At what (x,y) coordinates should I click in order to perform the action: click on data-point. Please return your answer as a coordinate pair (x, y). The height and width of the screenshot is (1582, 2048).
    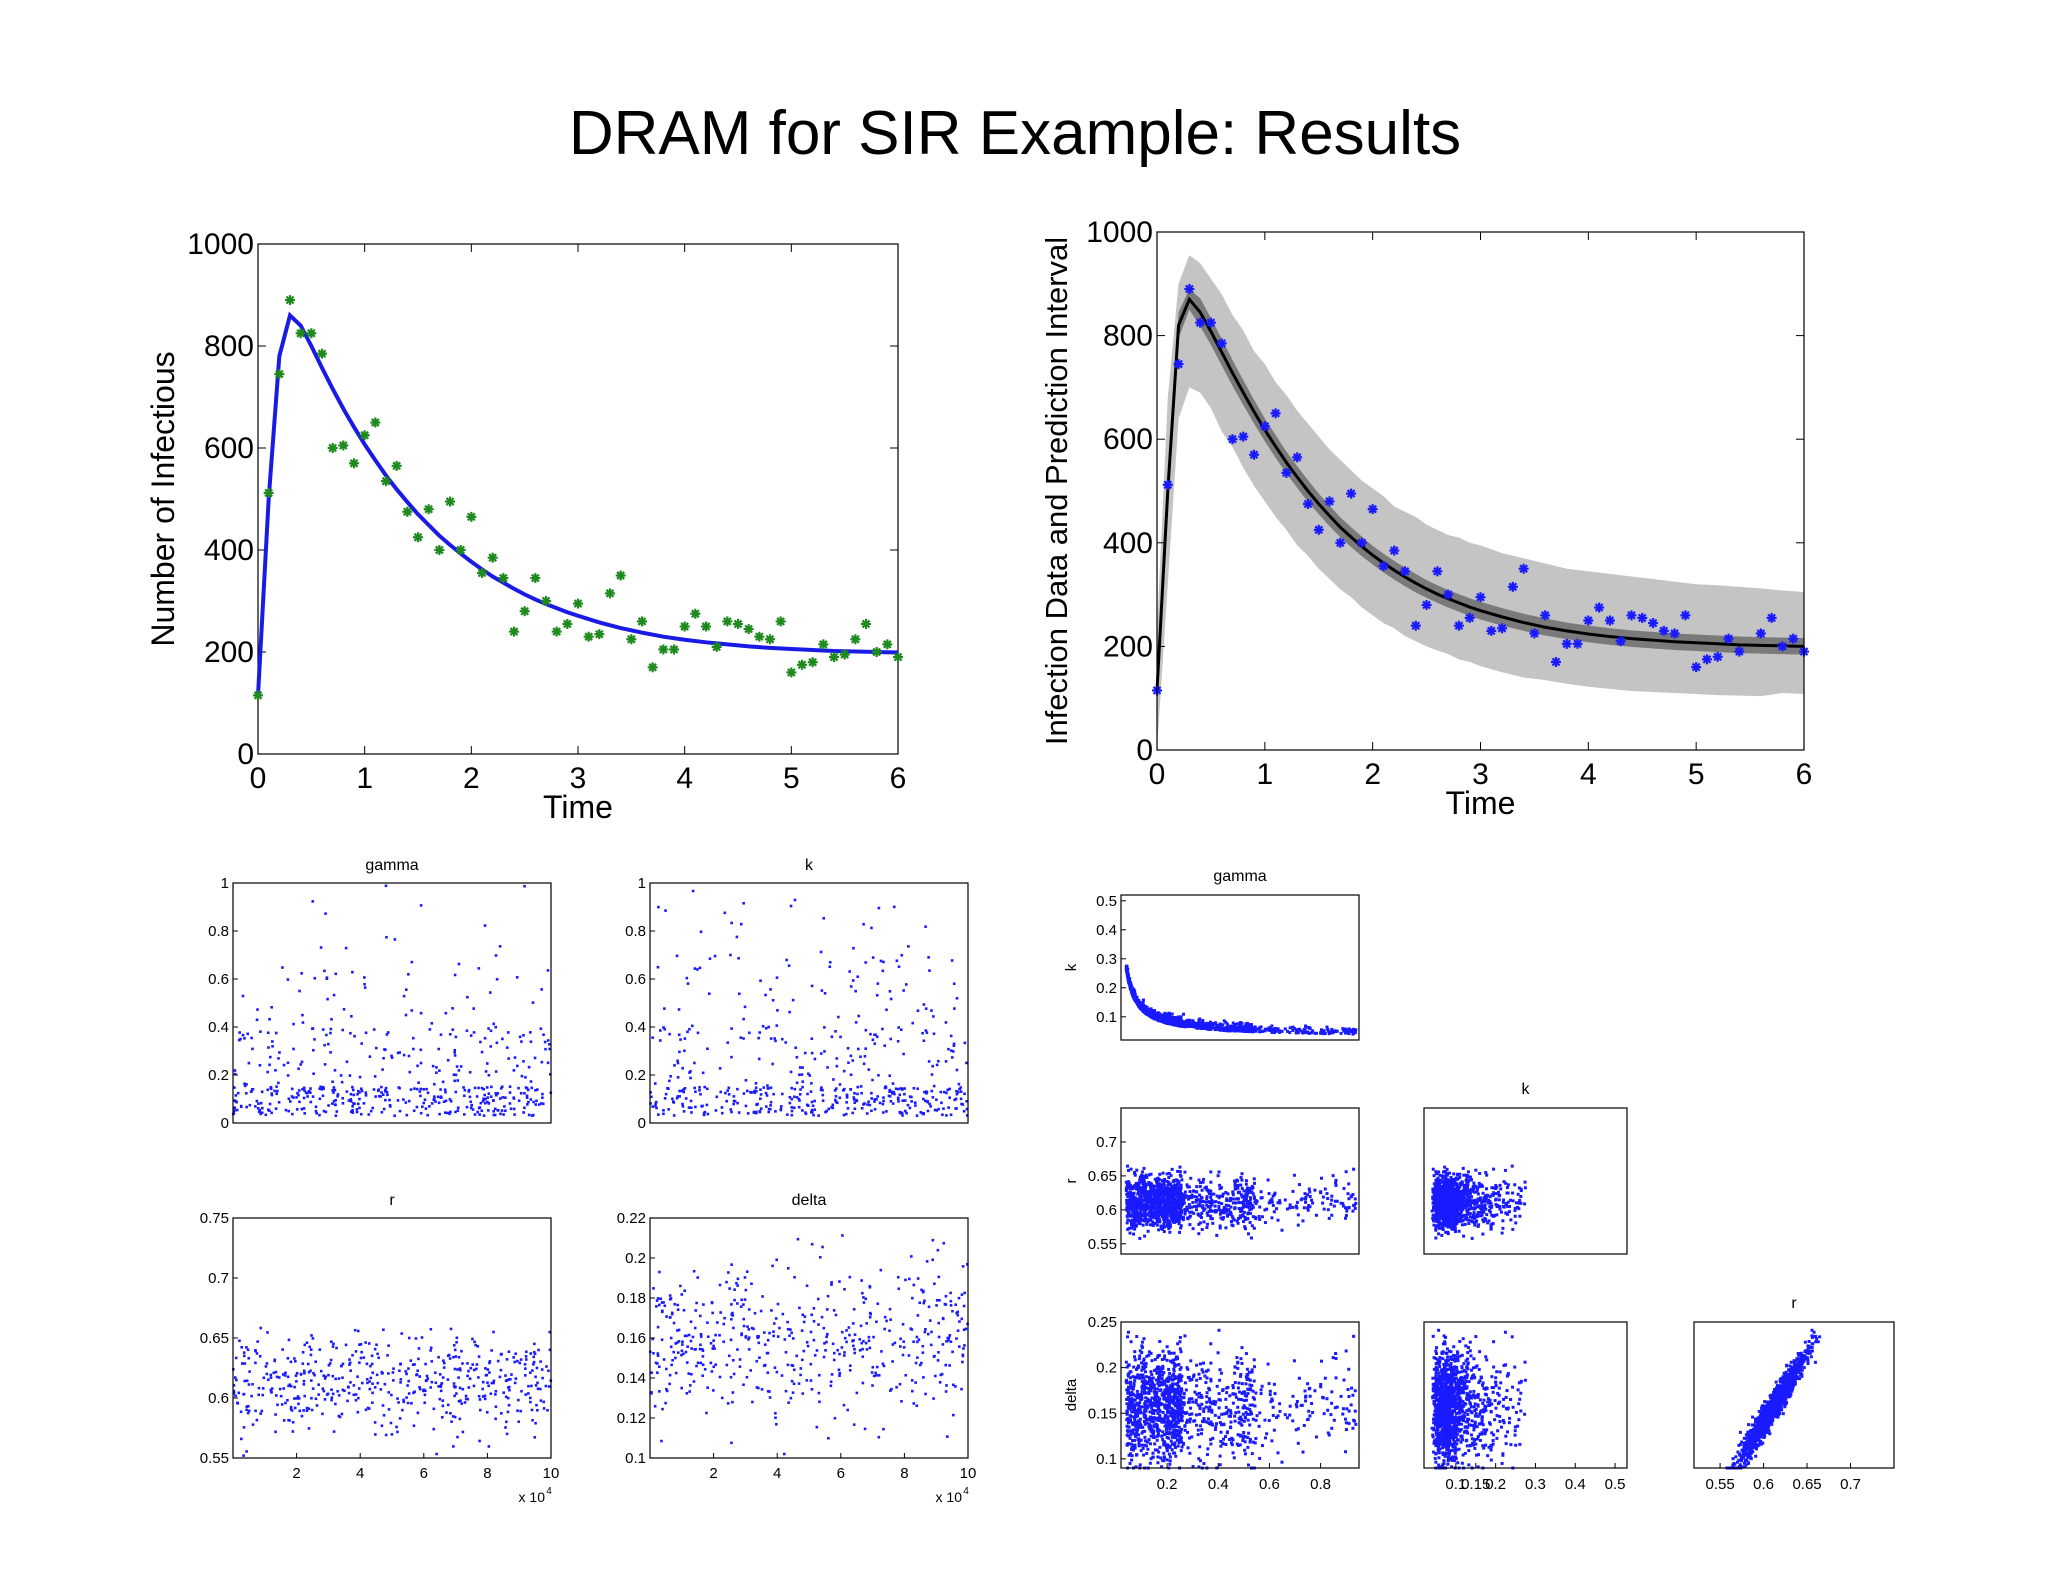
    Looking at the image, I should click on (823, 644).